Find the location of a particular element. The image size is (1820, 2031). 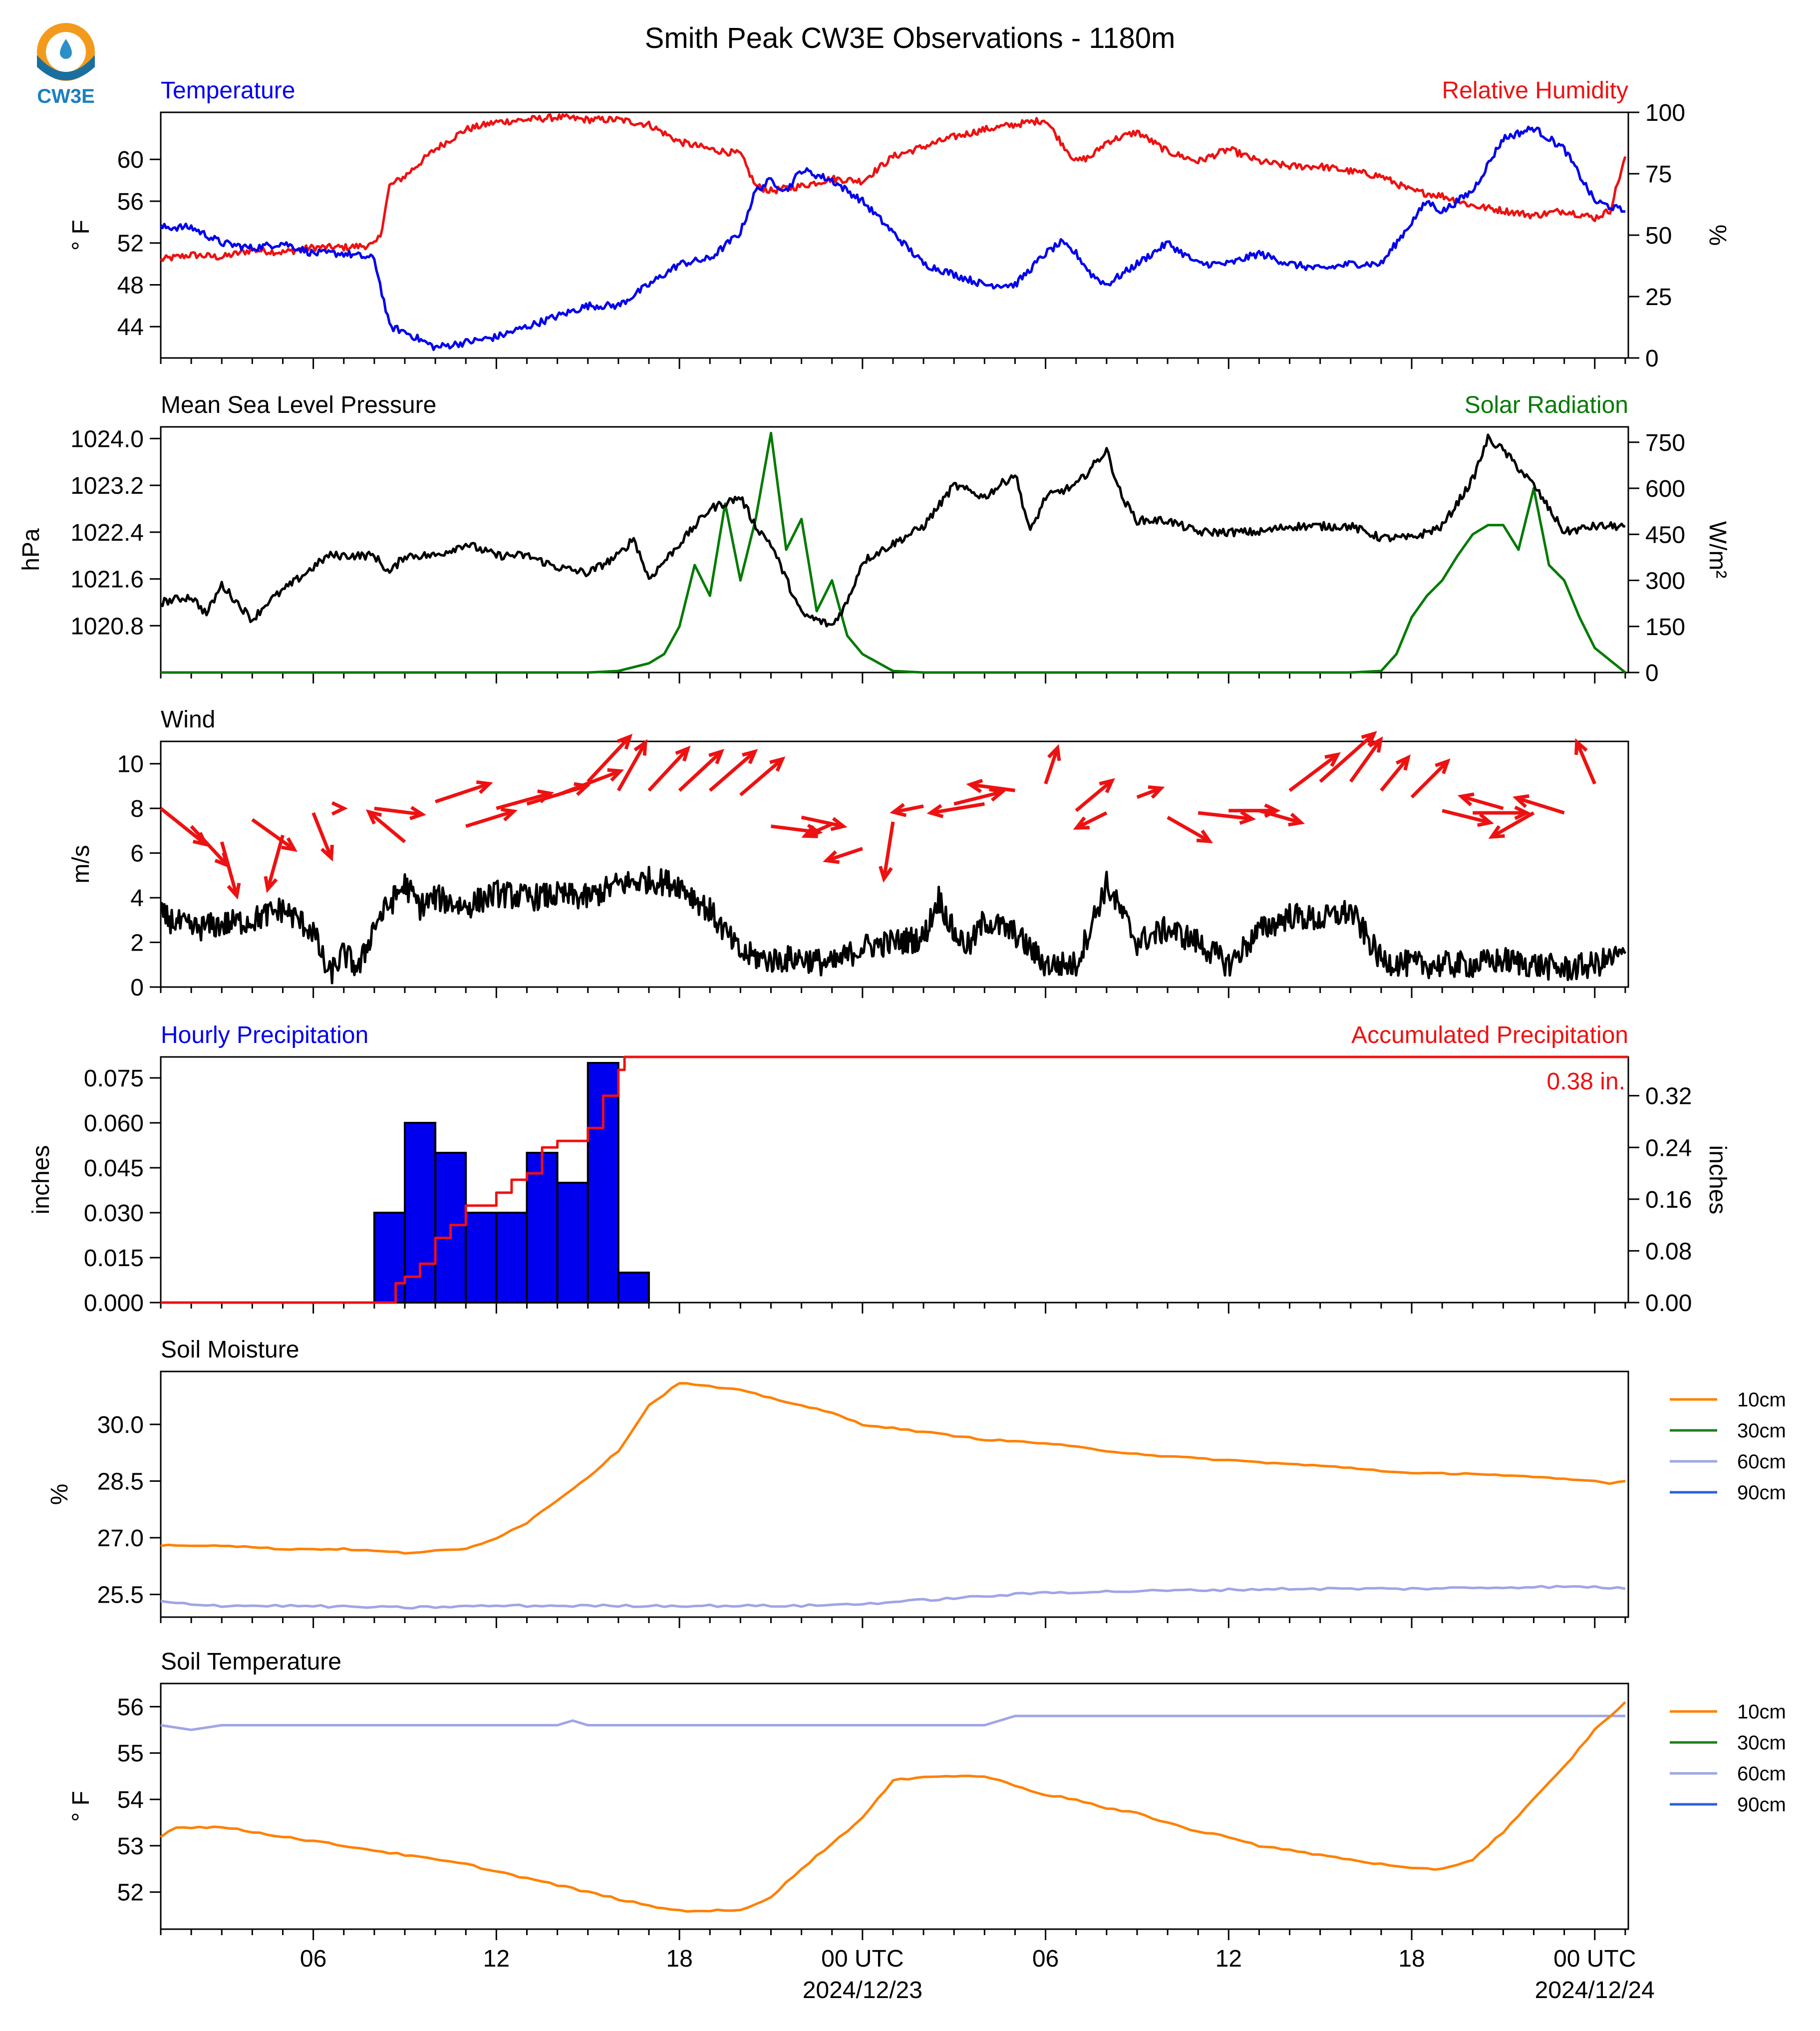

wind-frame is located at coordinates (894, 864).